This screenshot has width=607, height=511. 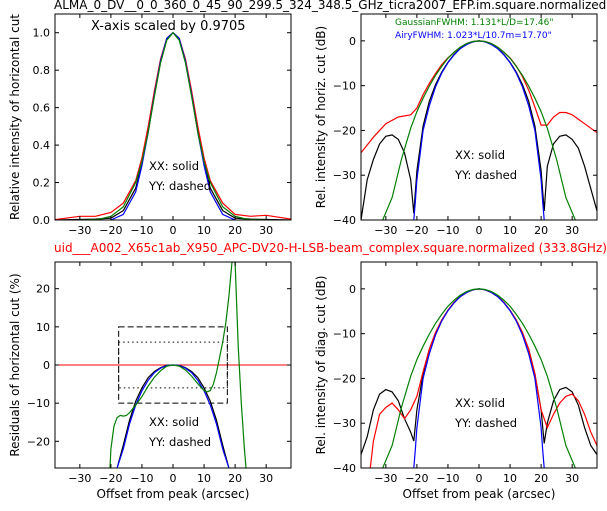 What do you see at coordinates (42, 108) in the screenshot?
I see `y-tick-label: 0.6` at bounding box center [42, 108].